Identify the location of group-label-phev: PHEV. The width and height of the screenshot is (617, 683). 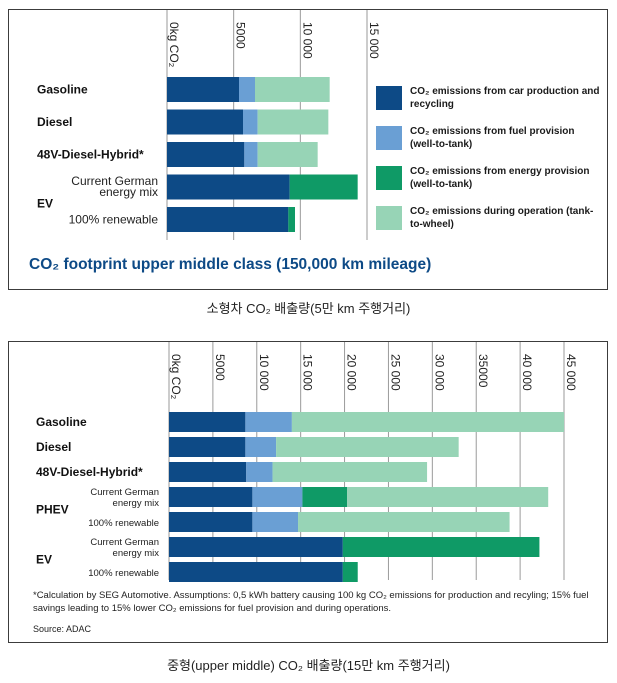
(52, 510).